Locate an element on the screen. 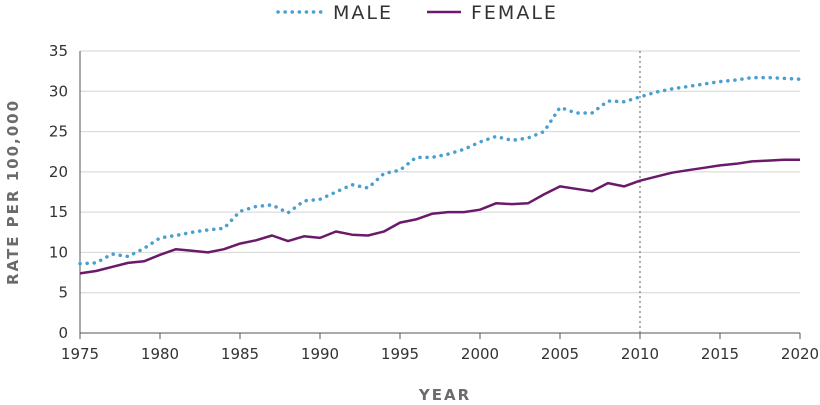 The width and height of the screenshot is (820, 405). x-tick-label: 1995 is located at coordinates (400, 354).